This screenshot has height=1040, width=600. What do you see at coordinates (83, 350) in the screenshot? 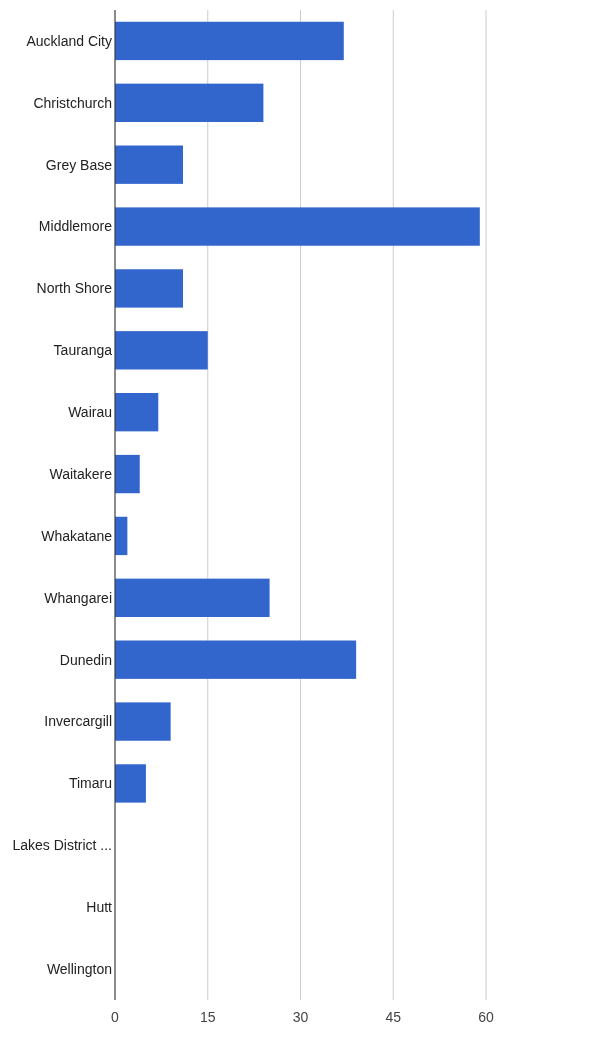
I see `y-tick-label: Tauranga` at bounding box center [83, 350].